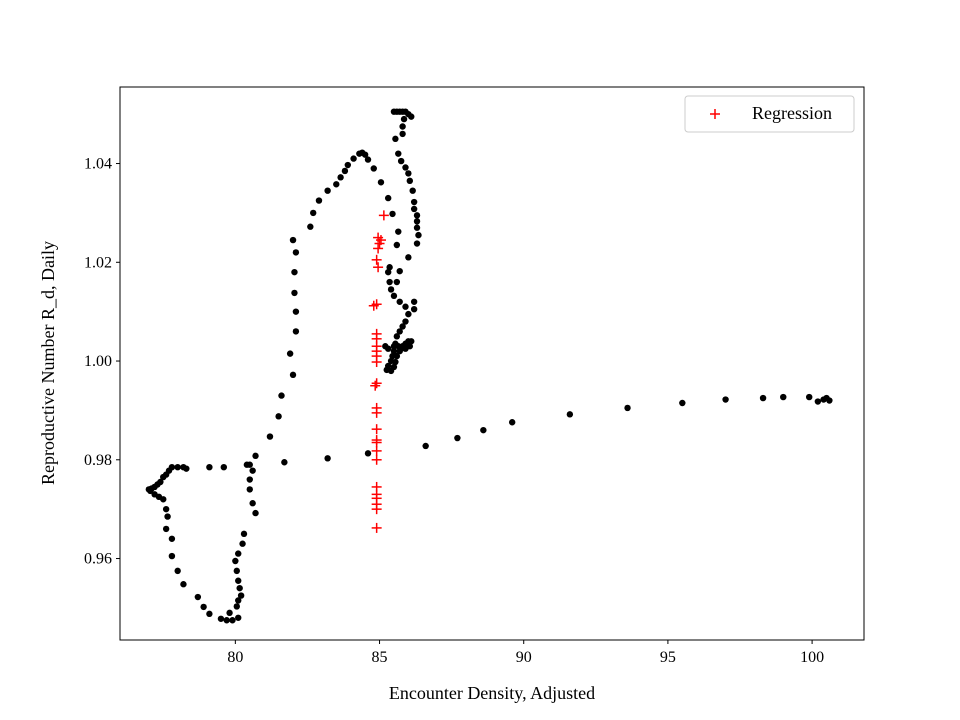  Describe the element at coordinates (98, 164) in the screenshot. I see `y-tick-label: 1.04` at that location.